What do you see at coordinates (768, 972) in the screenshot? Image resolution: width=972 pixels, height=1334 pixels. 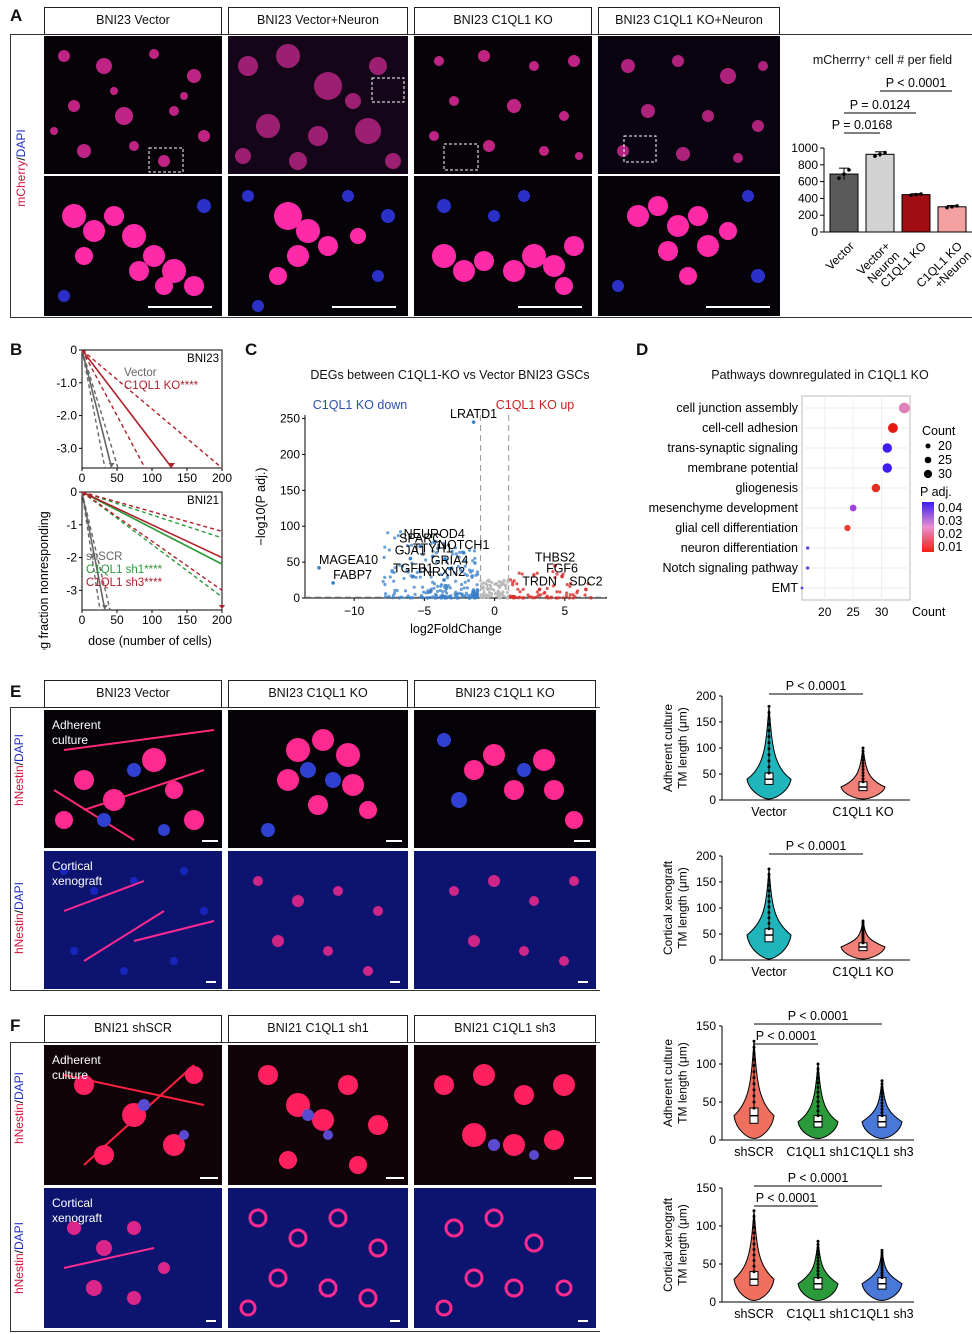 I see `x-tick-label: Vector` at bounding box center [768, 972].